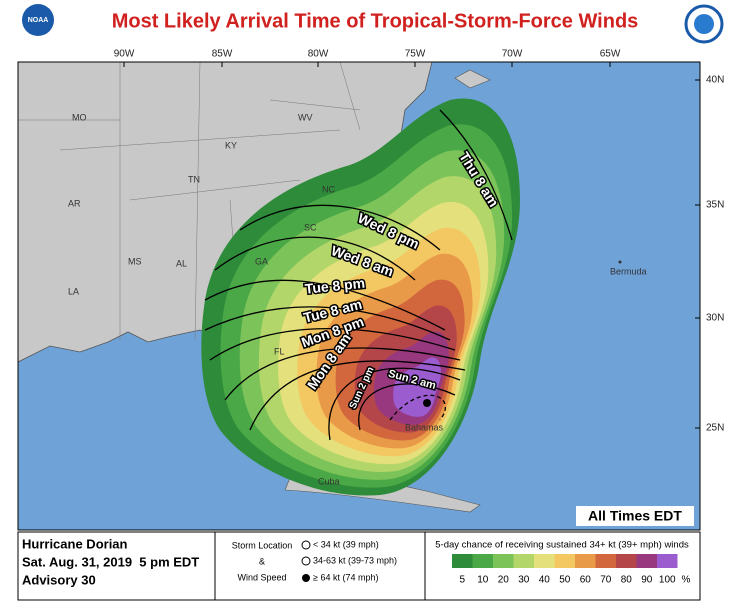  Describe the element at coordinates (262, 561) in the screenshot. I see `legend-title: &` at that location.